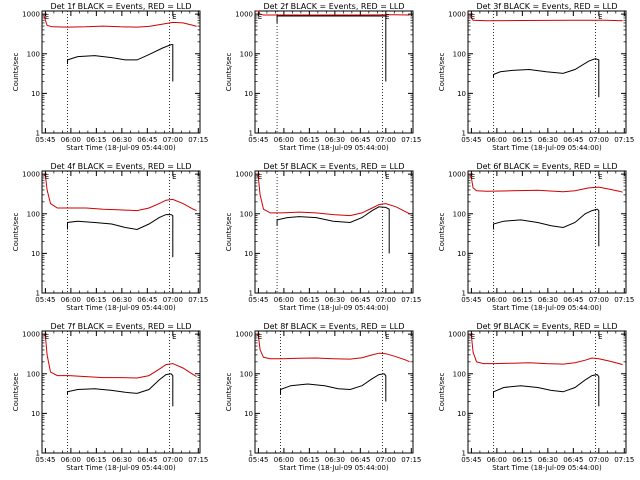  I want to click on chart-title: Det 6f BLACK = Events, RED = LLD, so click(546, 166).